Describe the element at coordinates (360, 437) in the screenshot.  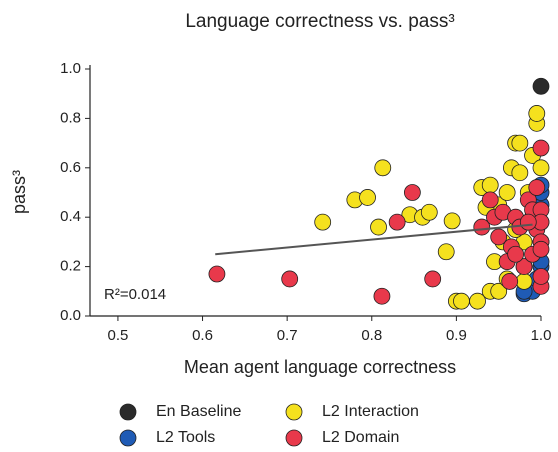
I see `legend-label: L2 Domain` at that location.